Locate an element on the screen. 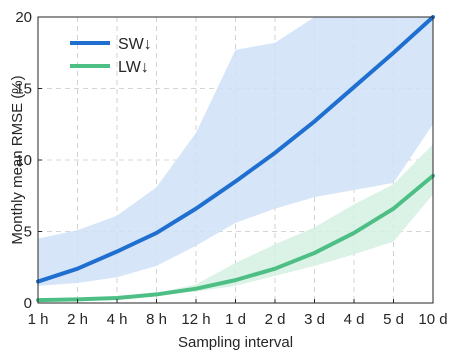 The height and width of the screenshot is (352, 449). y-tick-label: 10 is located at coordinates (23, 160).